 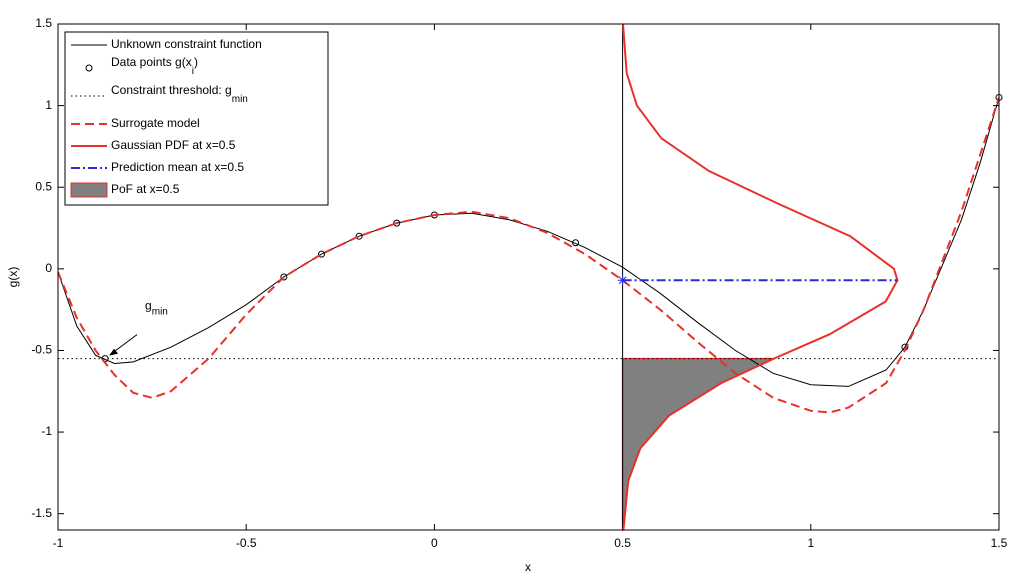 I want to click on legend-tail: ), so click(x=196, y=62).